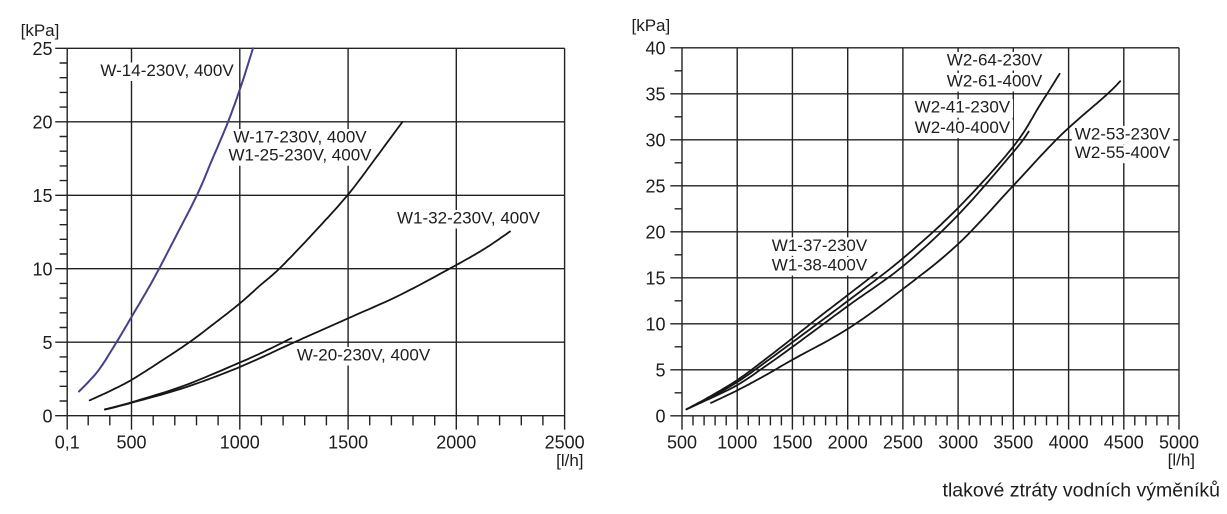 The width and height of the screenshot is (1227, 514). I want to click on svg-text:tlakové ztráty vodních výměník: tlakové ztráty vodních výměníků, so click(1081, 491).